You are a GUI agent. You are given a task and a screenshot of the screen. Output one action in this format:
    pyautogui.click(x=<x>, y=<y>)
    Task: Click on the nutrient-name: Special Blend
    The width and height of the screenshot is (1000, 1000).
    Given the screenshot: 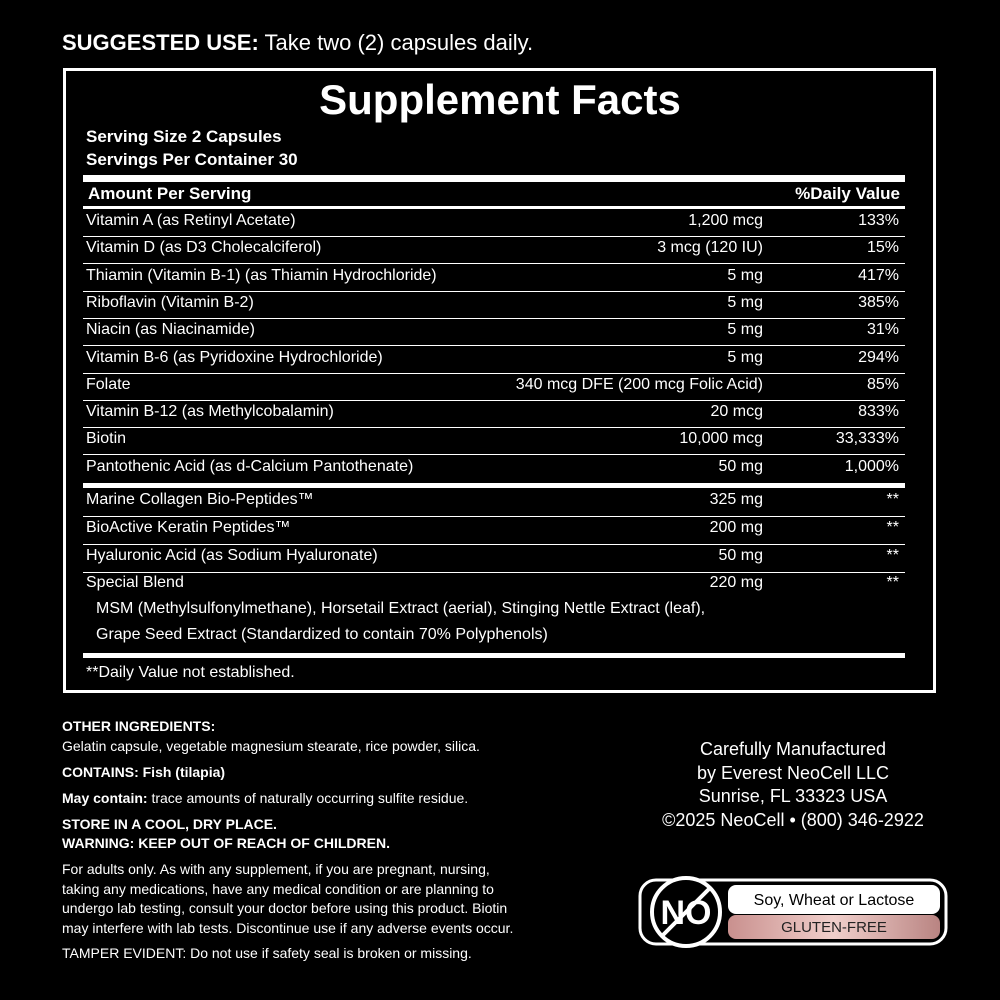 What is the action you would take?
    pyautogui.click(x=135, y=583)
    